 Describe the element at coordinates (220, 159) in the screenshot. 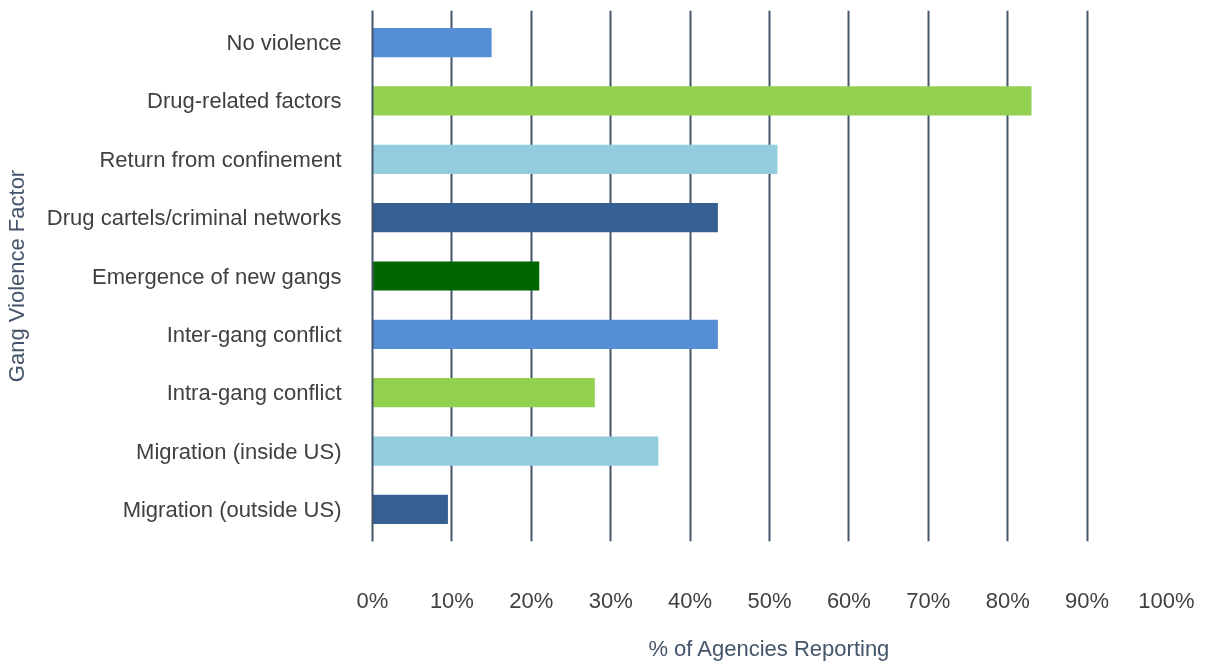

I see `y-tick-label: Return from confinement` at that location.